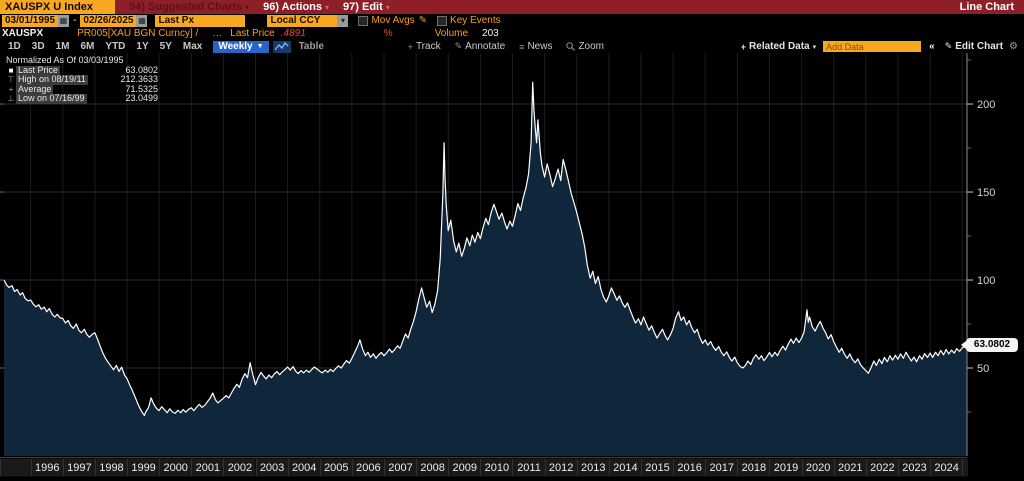 The image size is (1024, 481). Describe the element at coordinates (11, 89) in the screenshot. I see `average-marker-icon: +` at that location.